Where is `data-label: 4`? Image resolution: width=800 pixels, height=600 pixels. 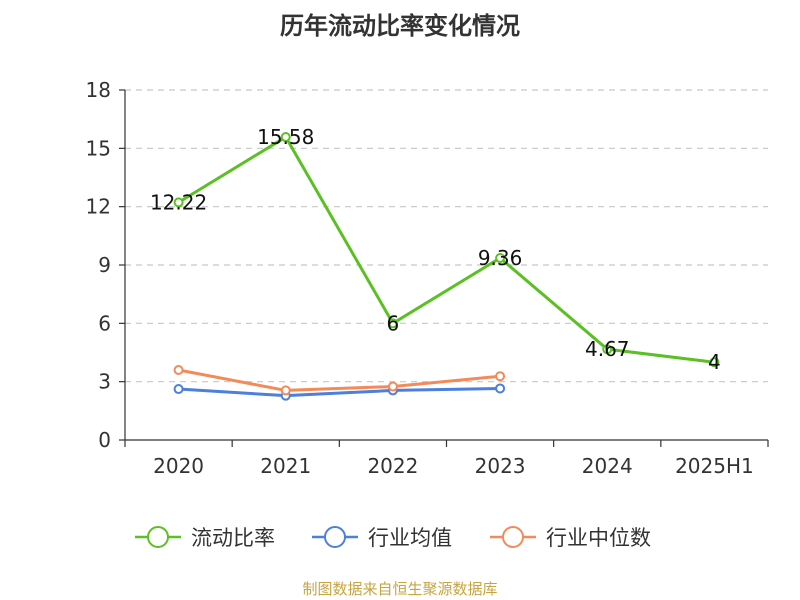 data-label: 4 is located at coordinates (714, 362).